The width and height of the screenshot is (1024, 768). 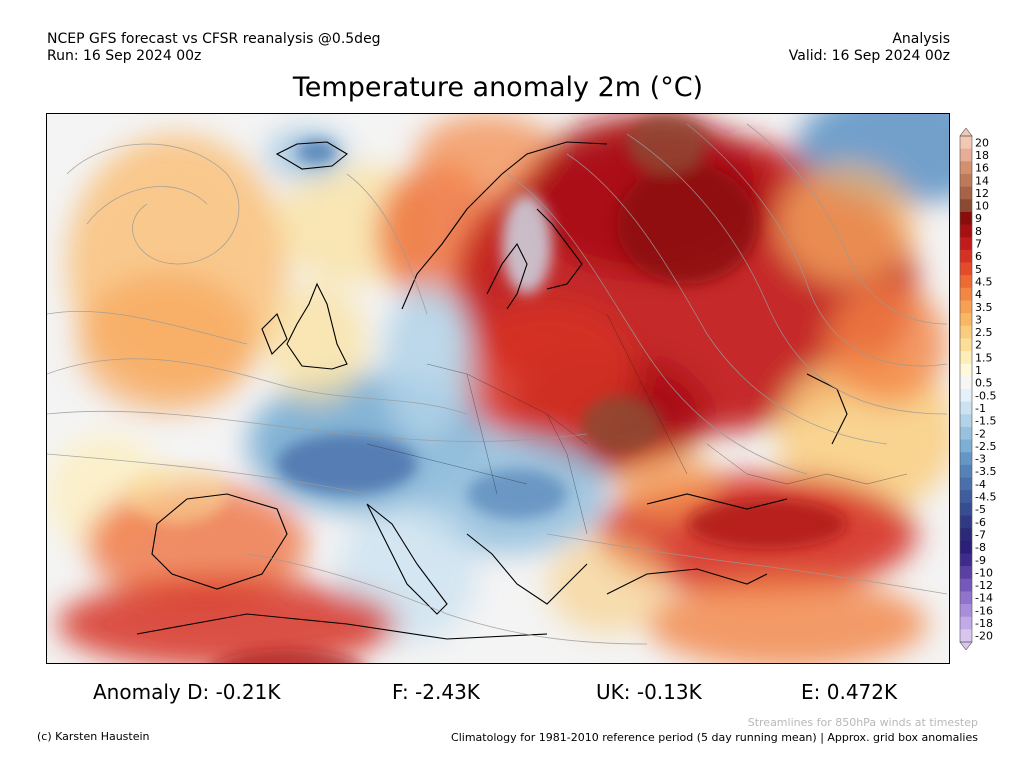 What do you see at coordinates (980, 408) in the screenshot?
I see `colorbar-tick-label: -1` at bounding box center [980, 408].